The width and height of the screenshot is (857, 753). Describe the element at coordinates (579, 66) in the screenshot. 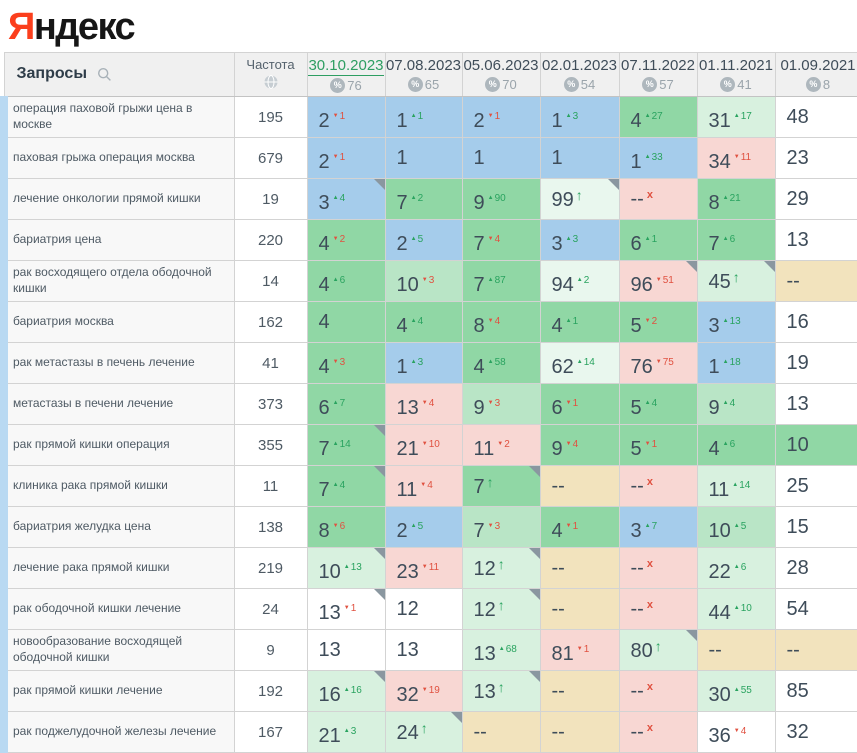

I see `date-label: 02.01.2023` at that location.